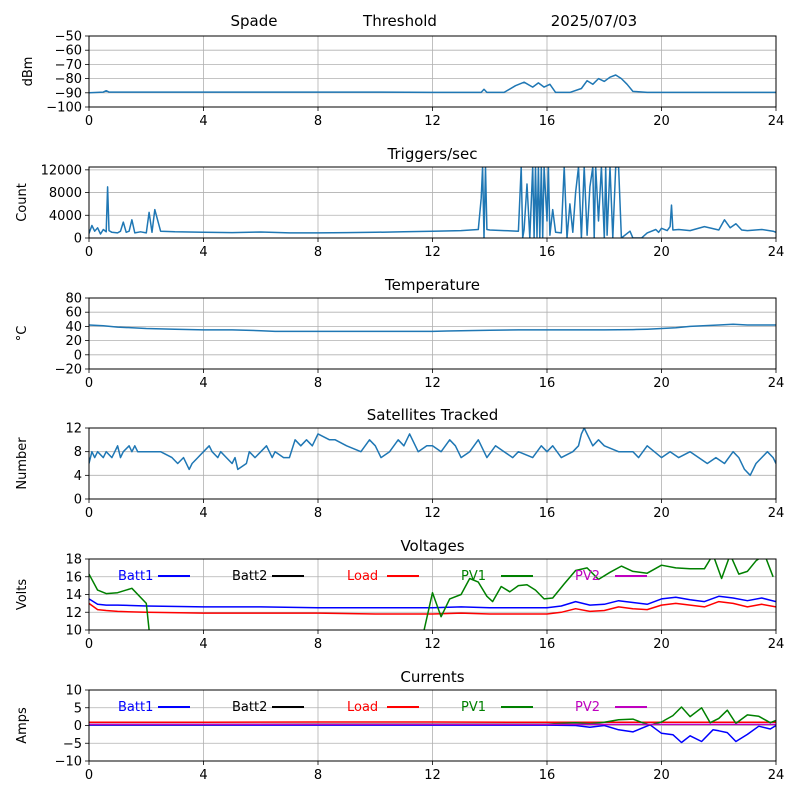 The height and width of the screenshot is (800, 800). I want to click on series-batt1-line, so click(432, 602).